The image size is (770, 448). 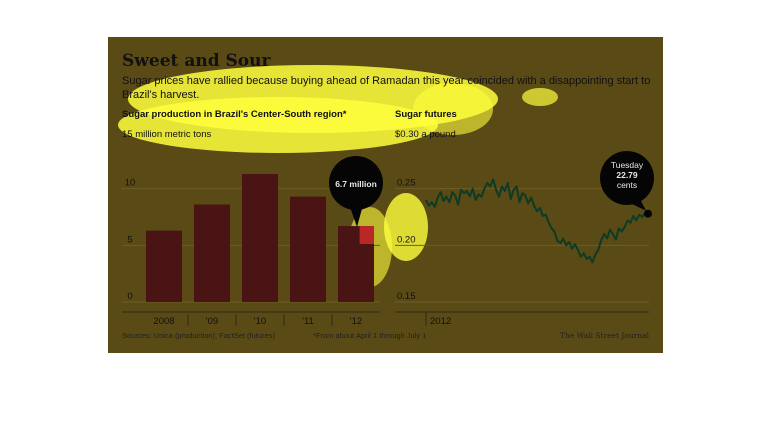 I want to click on bar-x-tick: '10, so click(x=260, y=321).